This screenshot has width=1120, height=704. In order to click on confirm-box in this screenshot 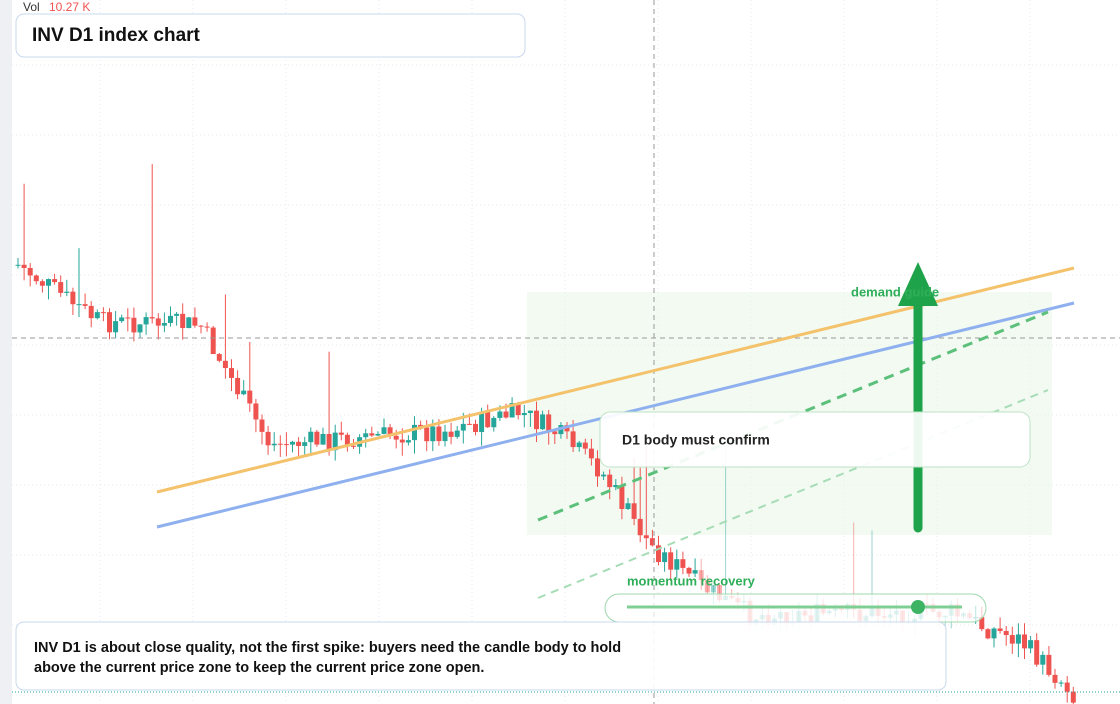, I will do `click(815, 439)`.